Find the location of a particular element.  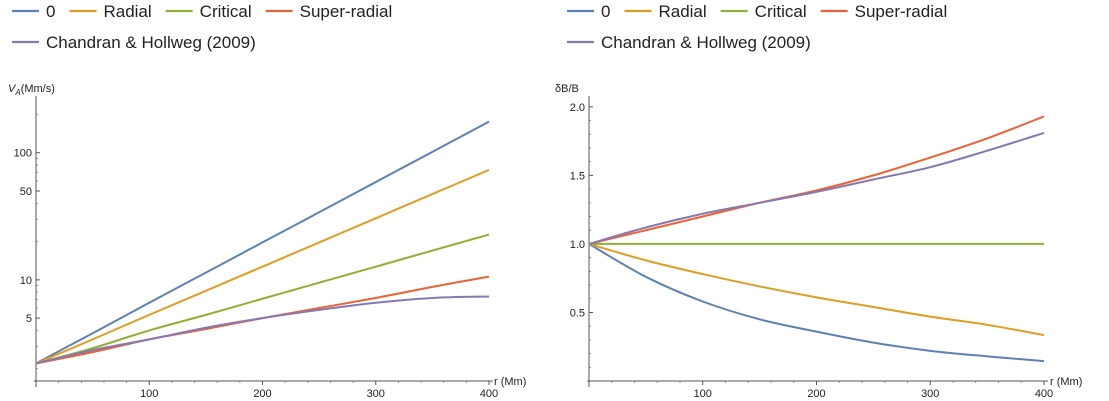

y-tick-label: 0.5 is located at coordinates (577, 313).